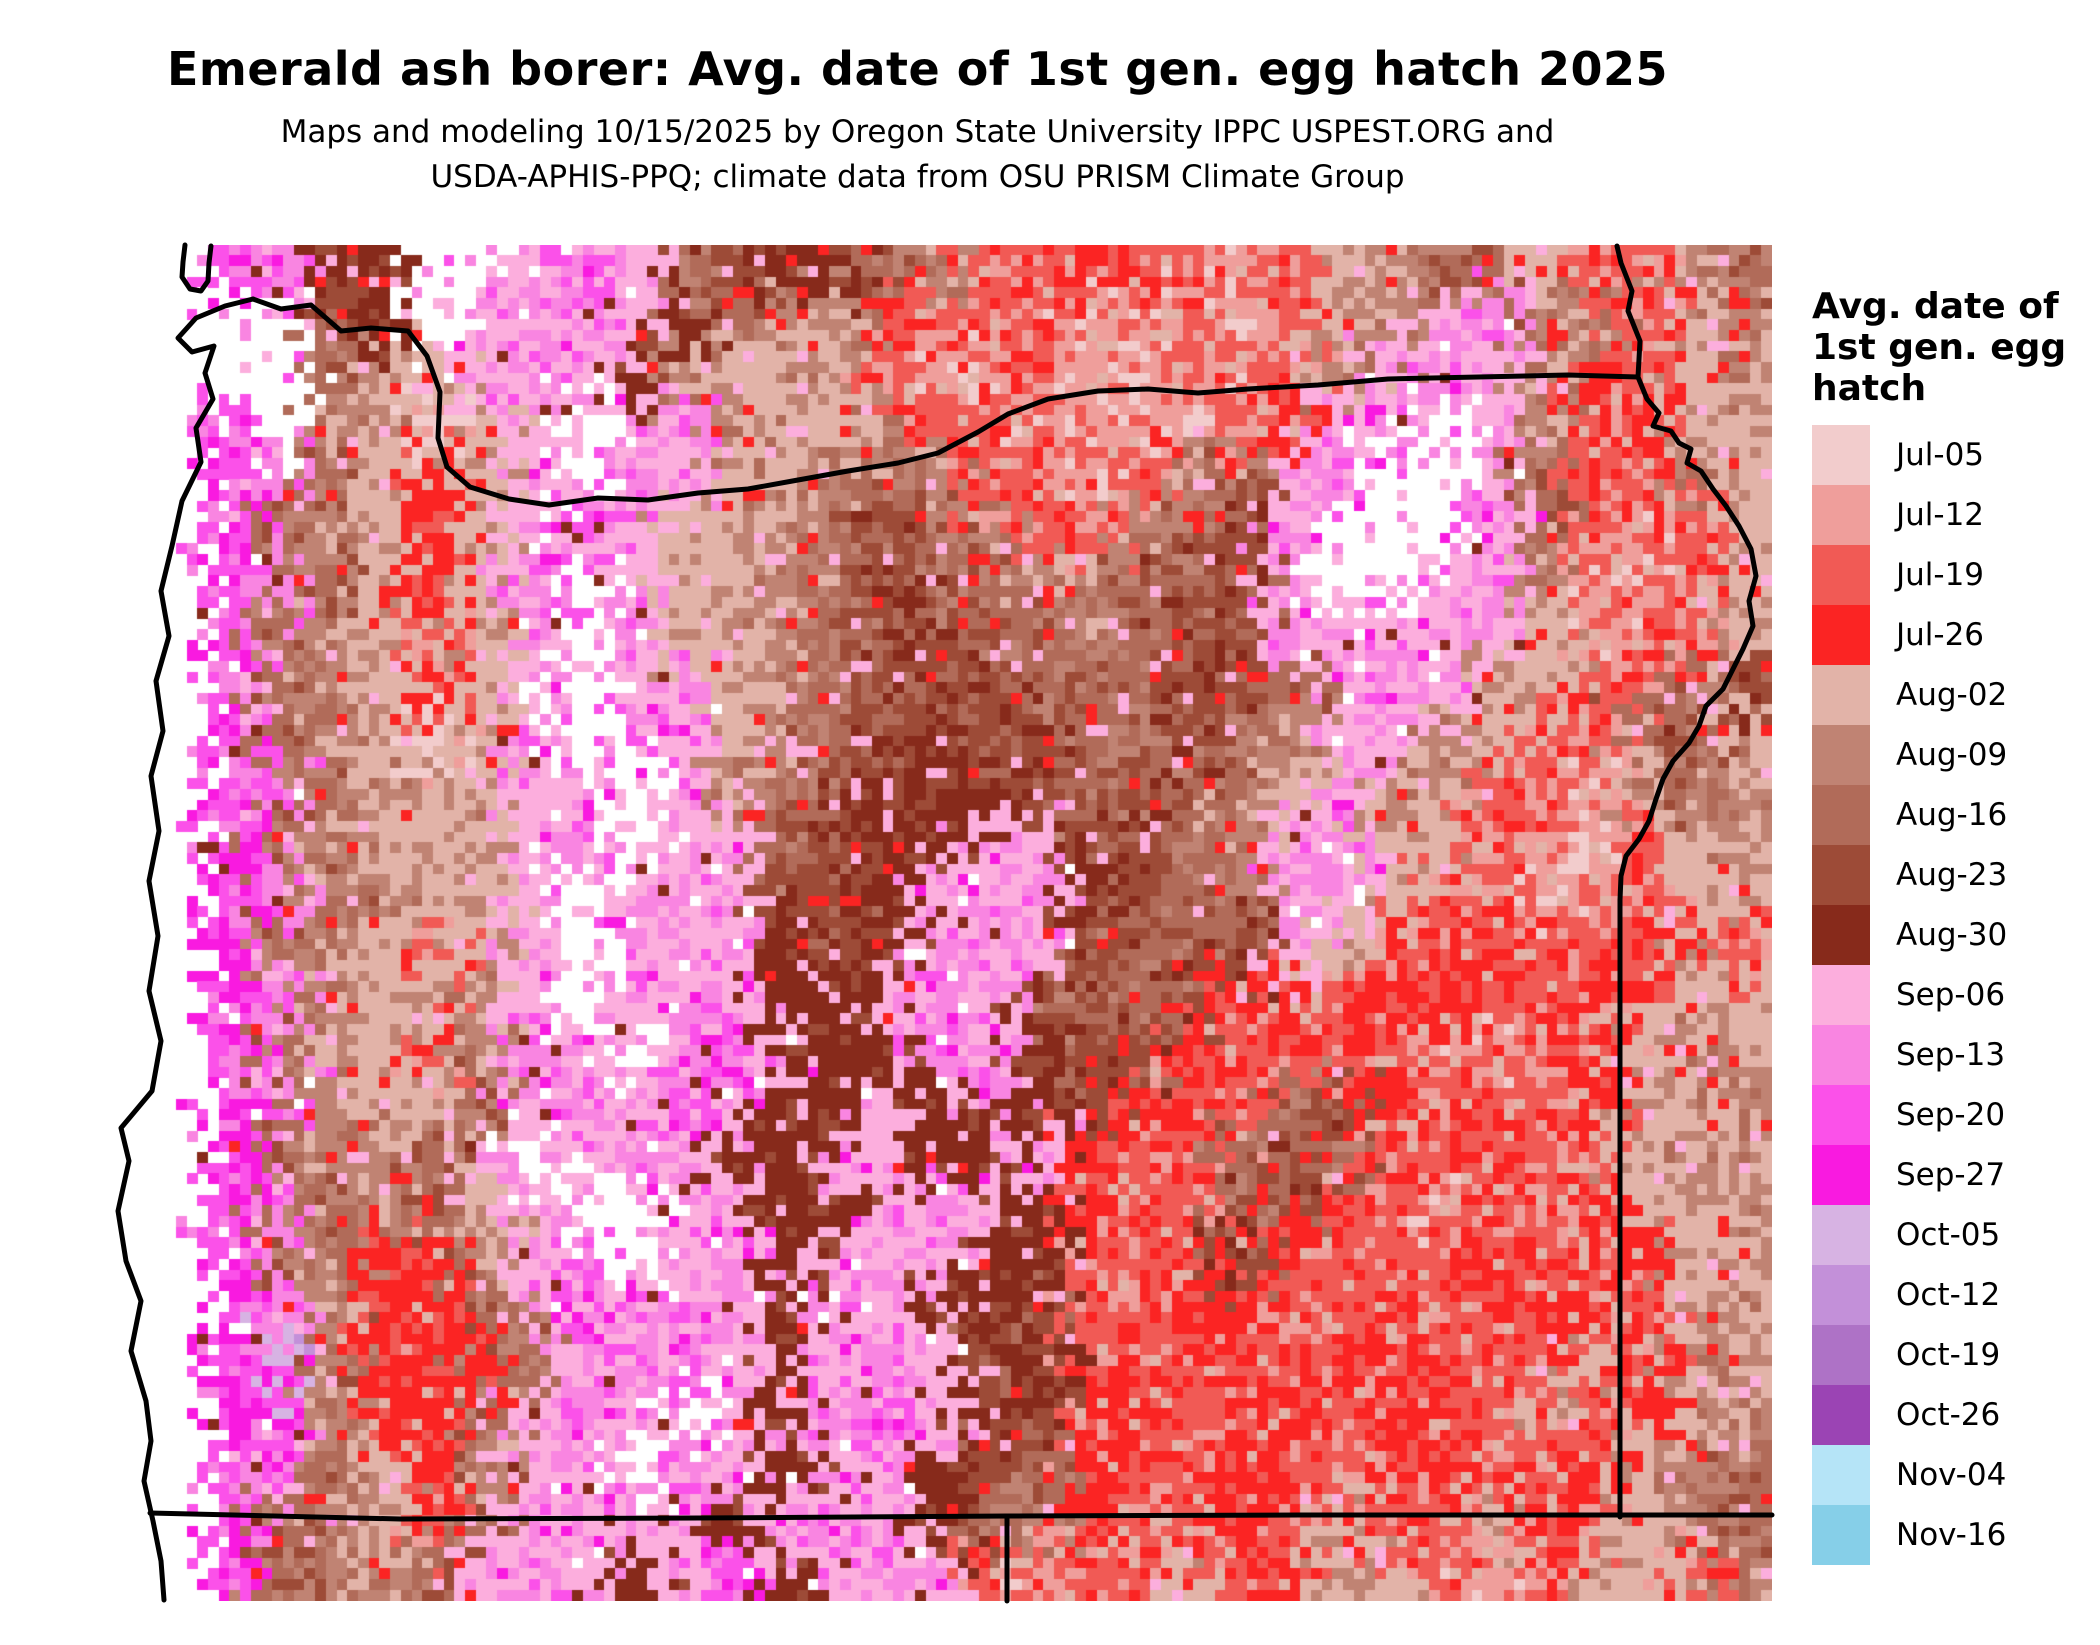  I want to click on legend-label: Sep-27, so click(1951, 1175).